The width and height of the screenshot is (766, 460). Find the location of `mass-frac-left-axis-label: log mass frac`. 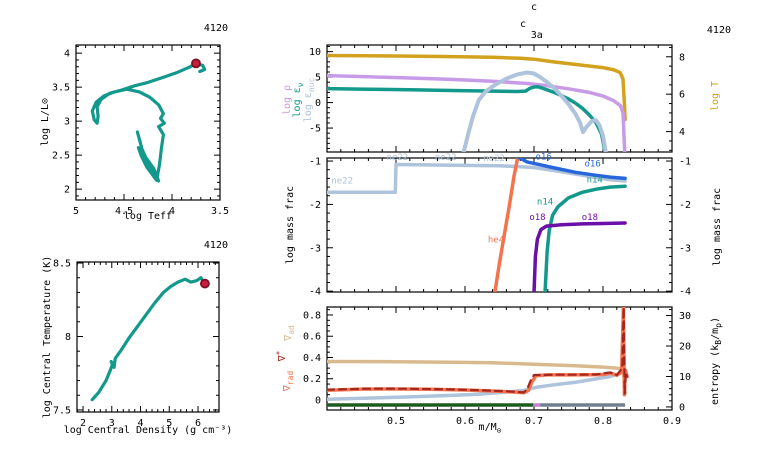

mass-frac-left-axis-label: log mass frac is located at coordinates (290, 225).